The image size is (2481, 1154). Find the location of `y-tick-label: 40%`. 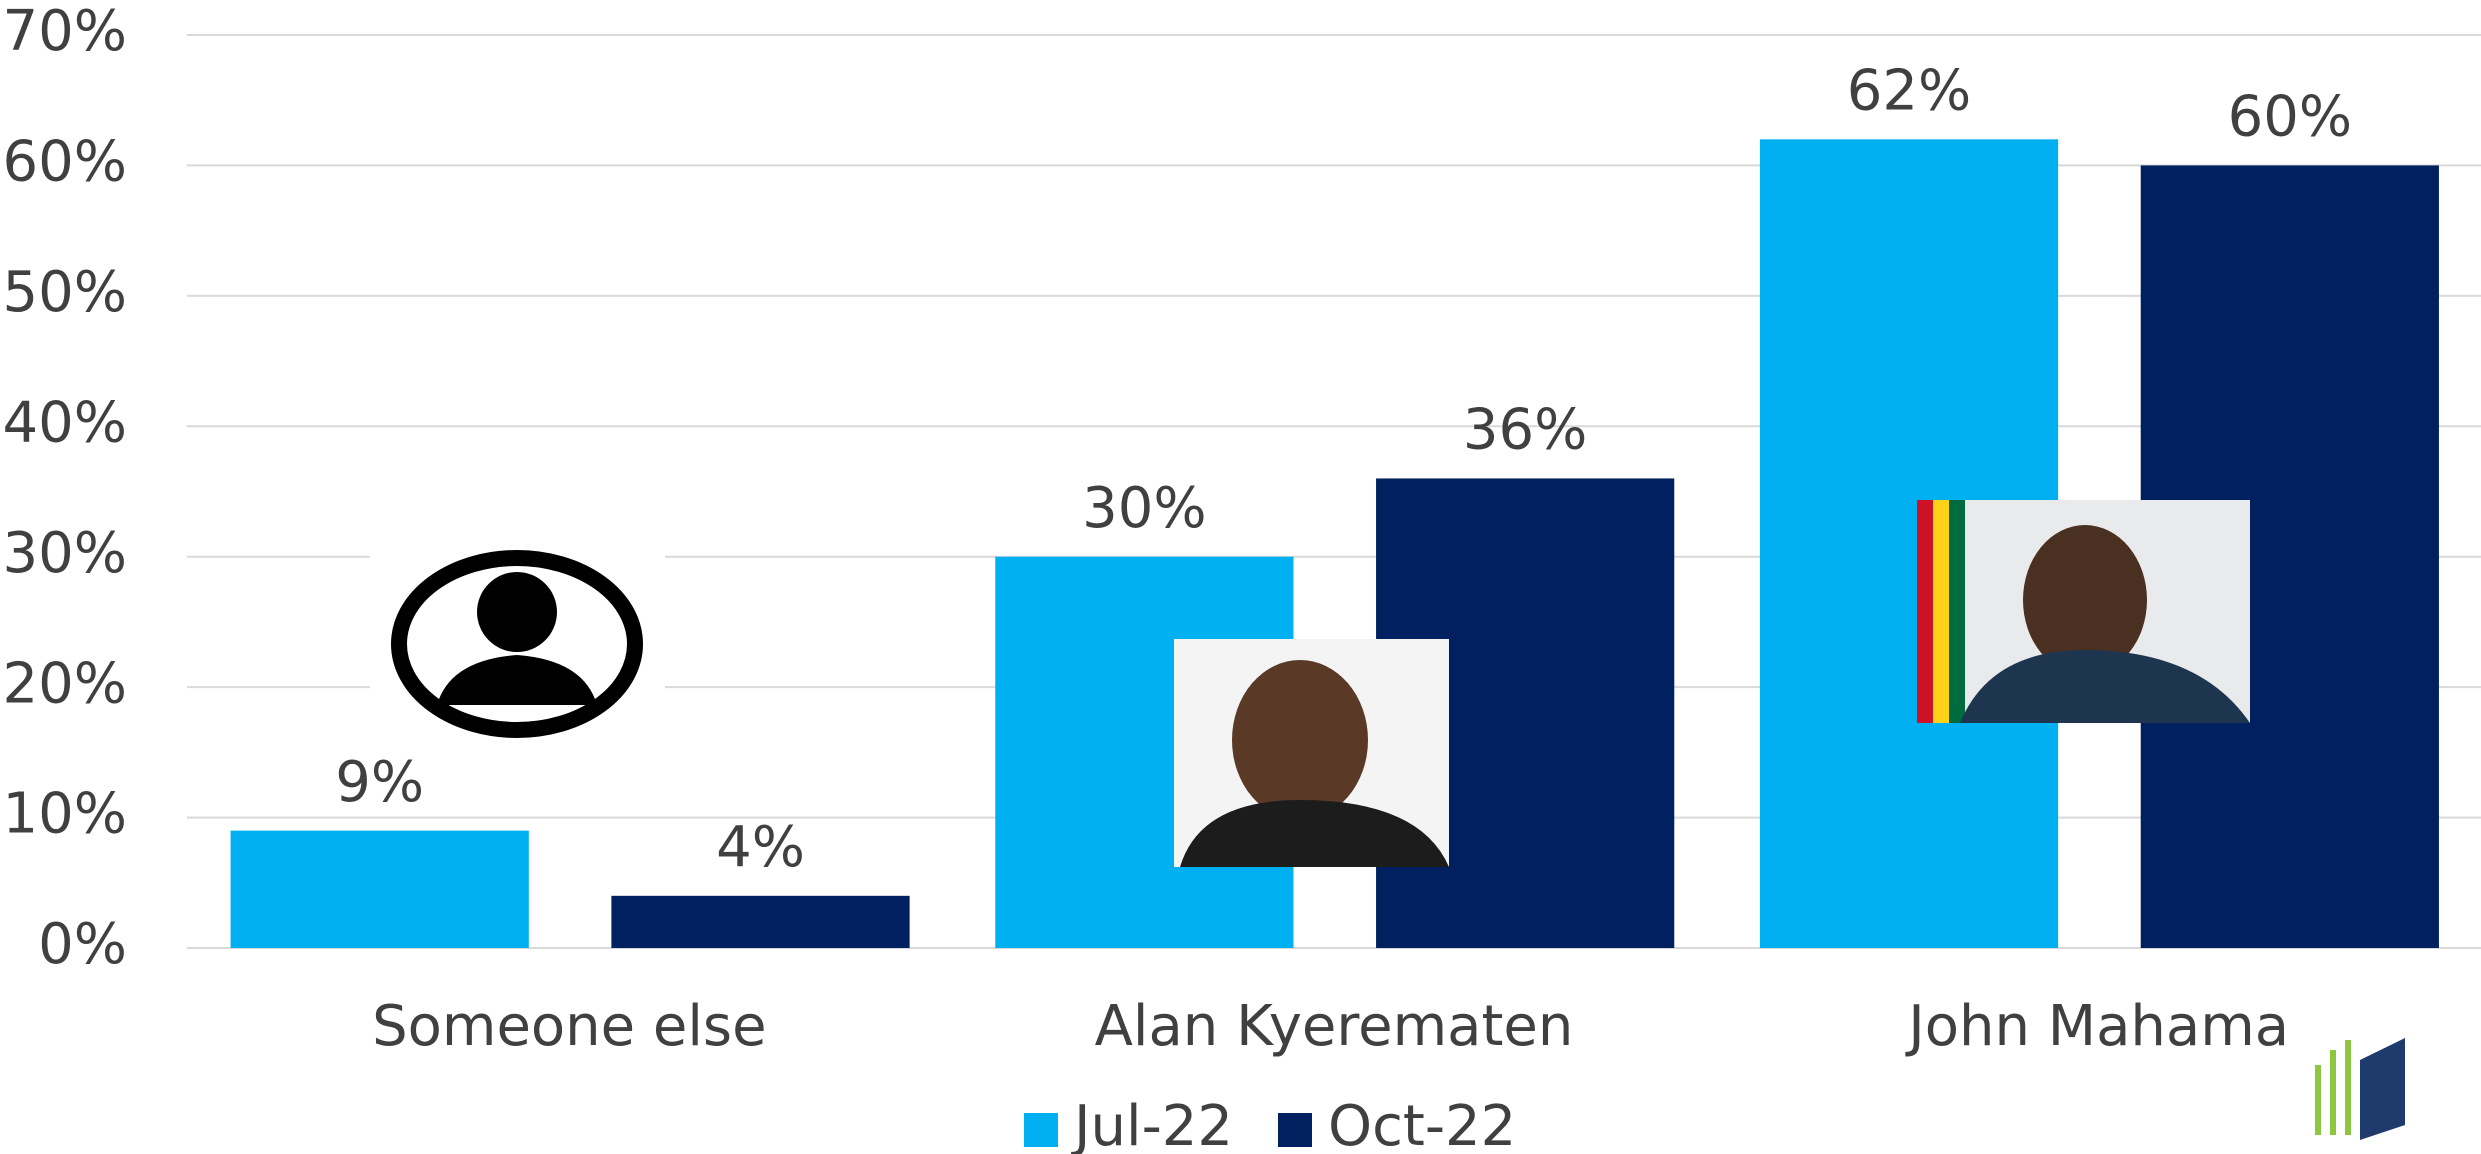

y-tick-label: 40% is located at coordinates (65, 422).